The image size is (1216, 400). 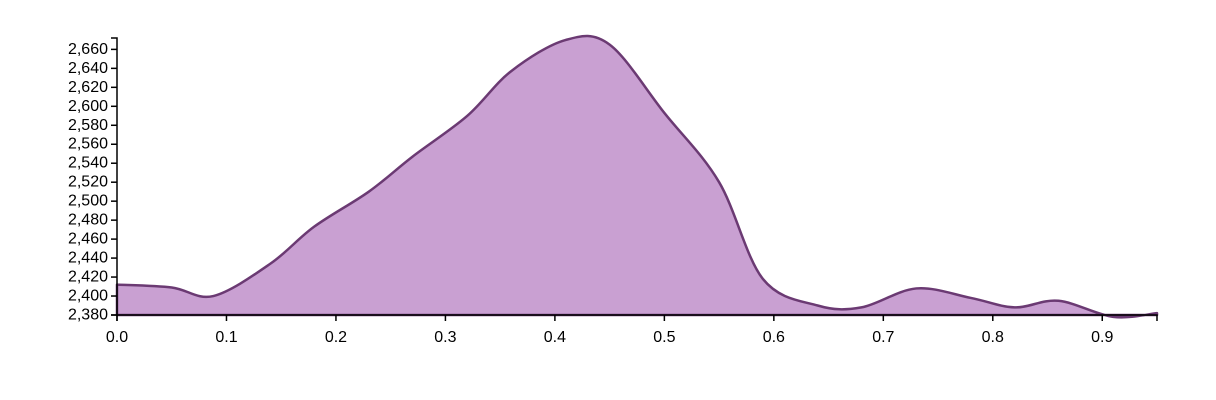 I want to click on y-tick-label: 2,620, so click(x=88, y=87).